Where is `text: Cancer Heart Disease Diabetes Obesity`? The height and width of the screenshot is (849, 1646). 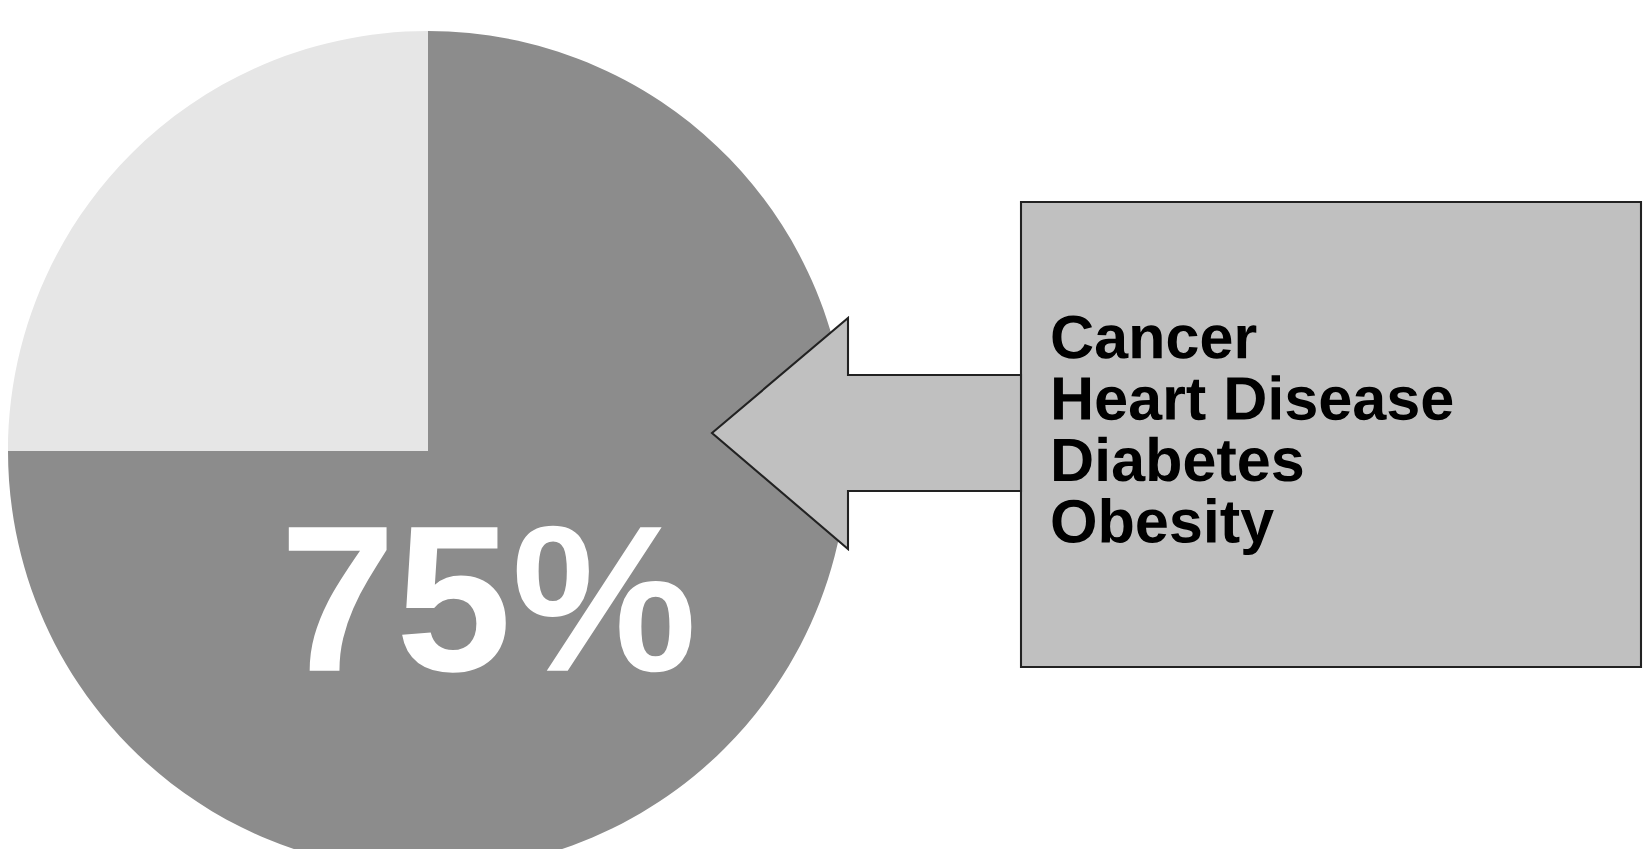
text: Cancer Heart Disease Diabetes Obesity is located at coordinates (1252, 435).